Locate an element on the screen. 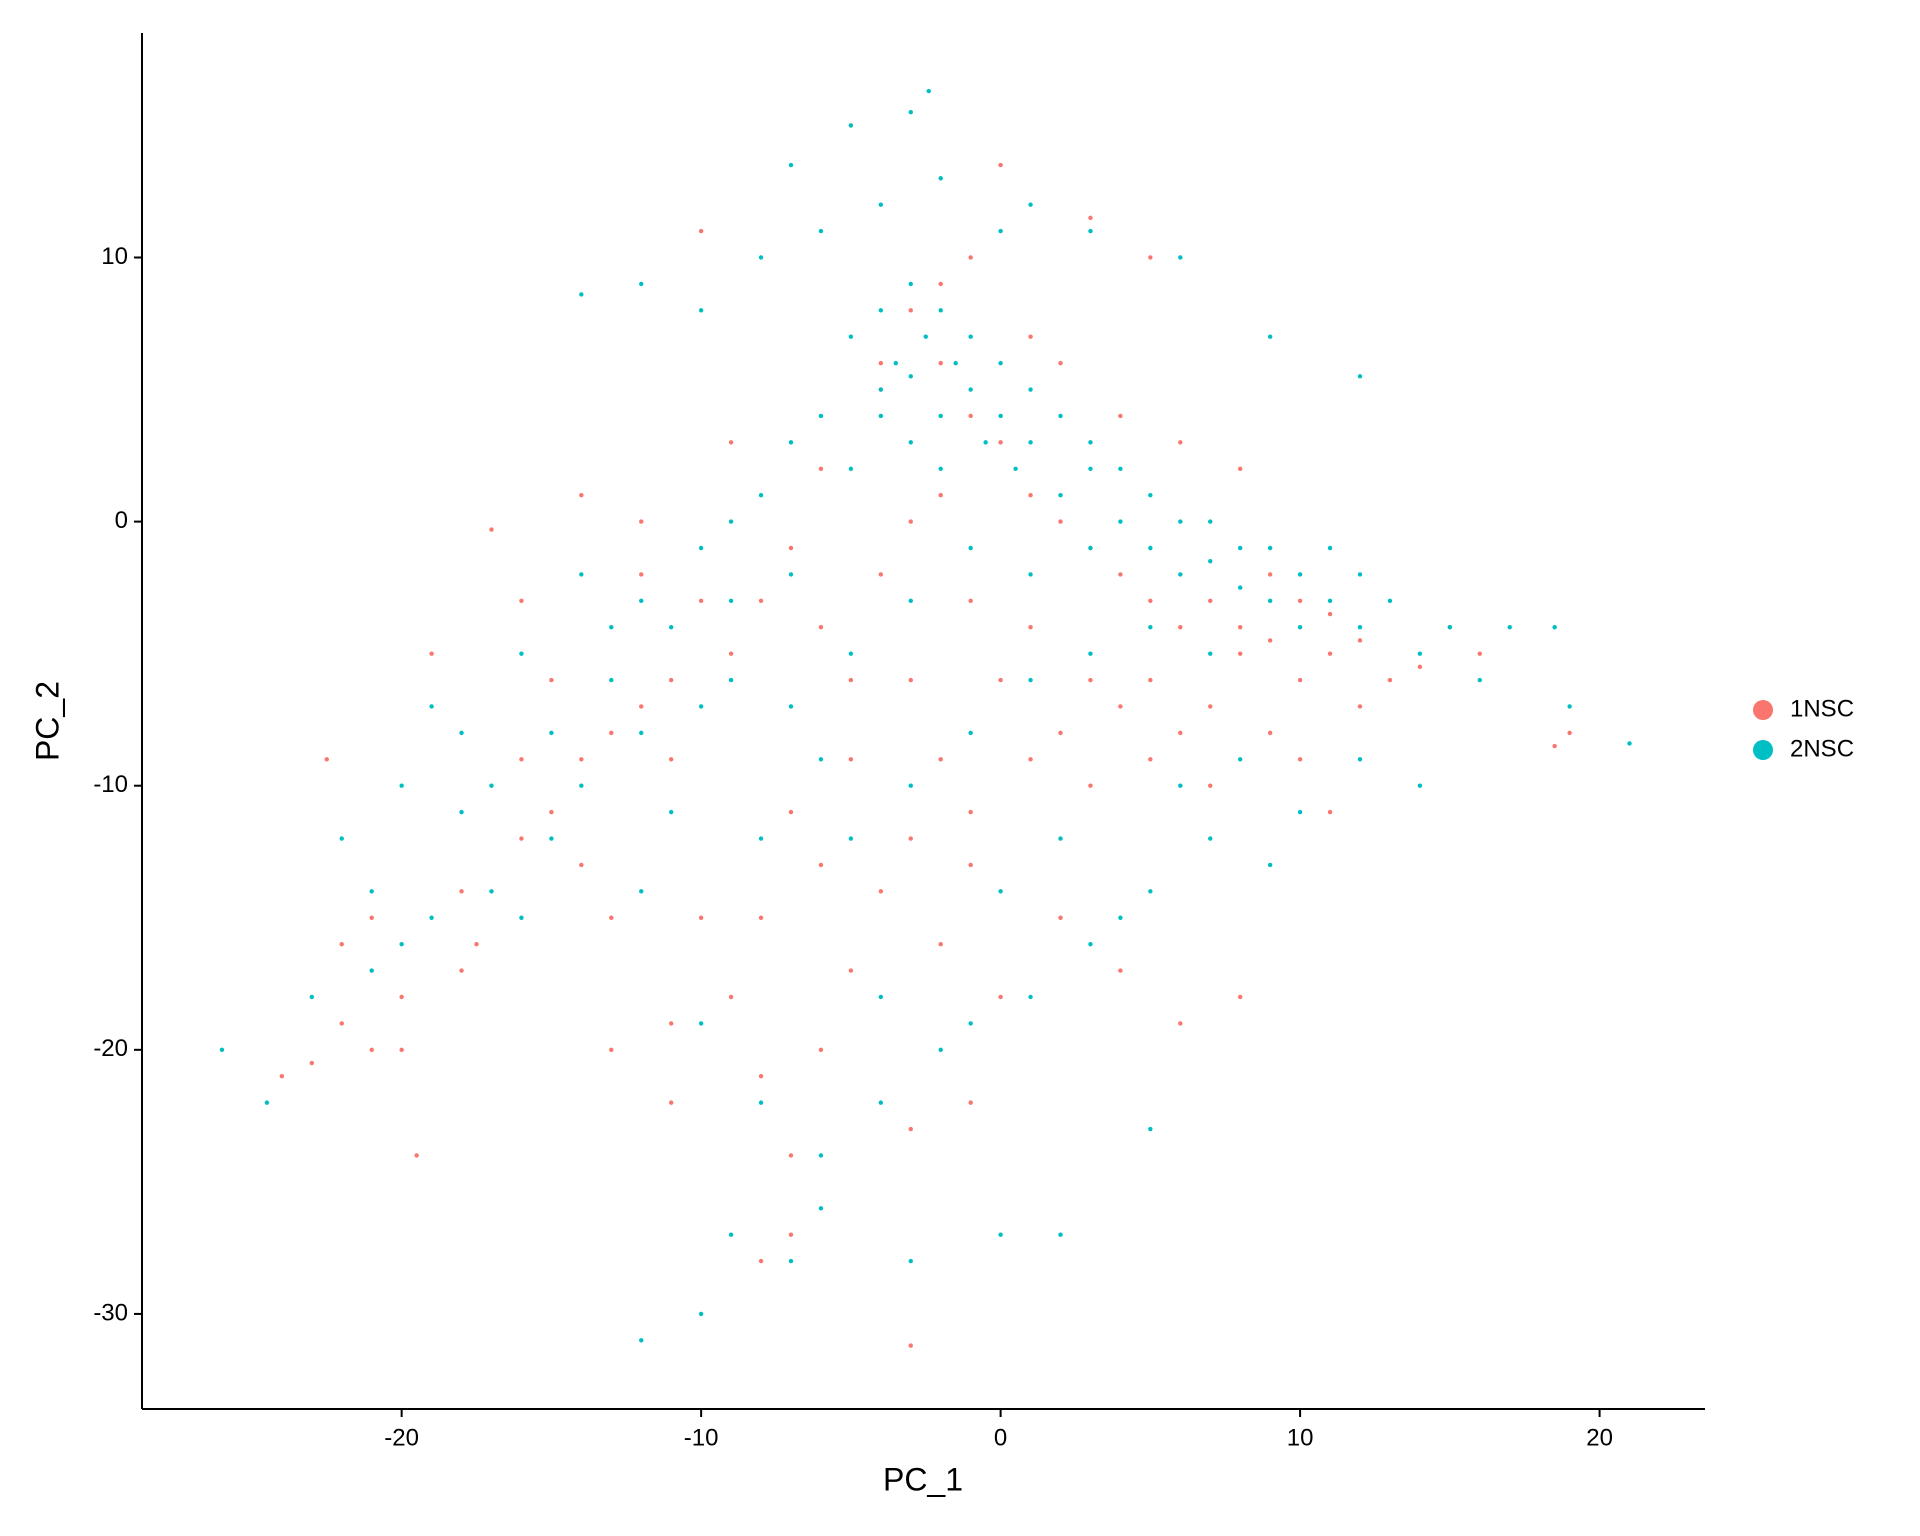 Image resolution: width=1920 pixels, height=1536 pixels. y-tick-label: -20 is located at coordinates (110, 1048).